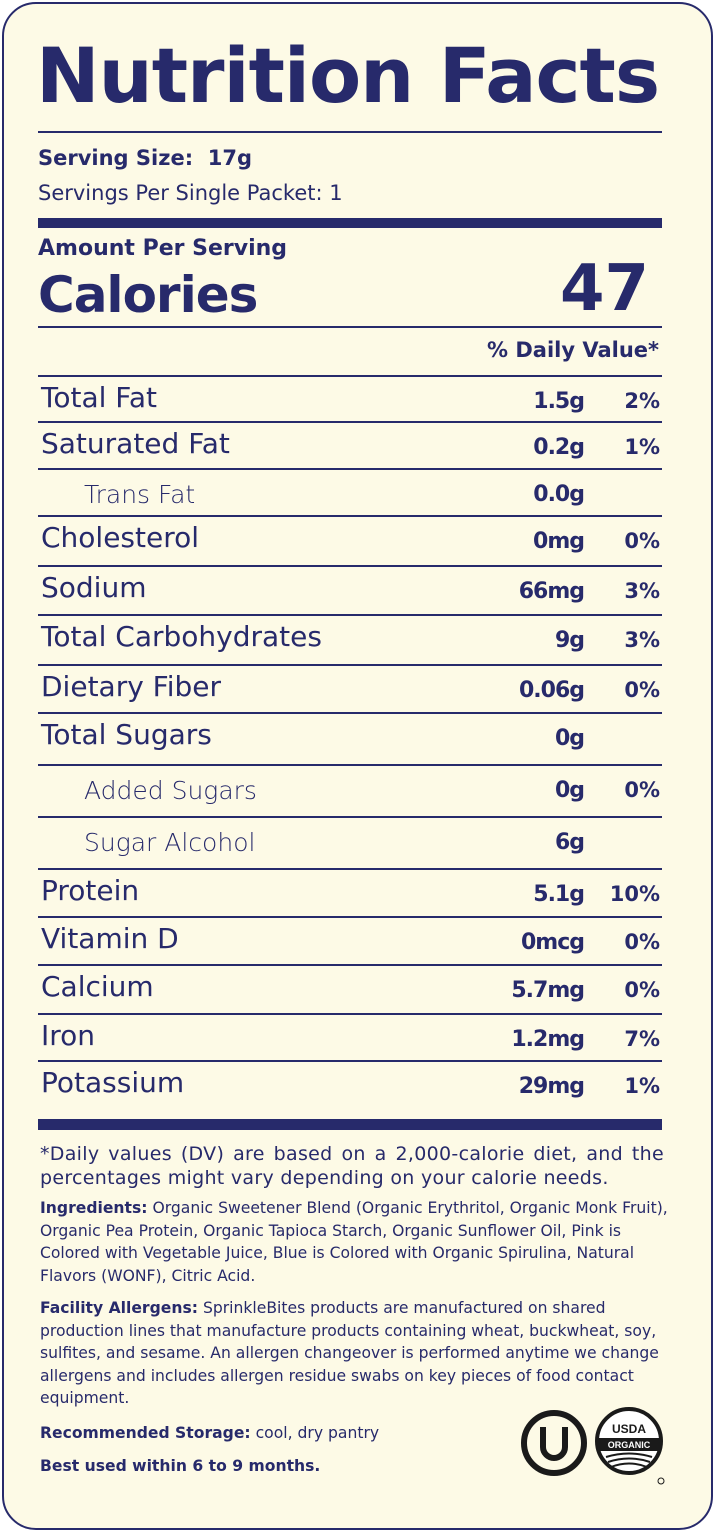 This screenshot has height=1532, width=715. I want to click on serving-size-label: Serving Size:, so click(116, 158).